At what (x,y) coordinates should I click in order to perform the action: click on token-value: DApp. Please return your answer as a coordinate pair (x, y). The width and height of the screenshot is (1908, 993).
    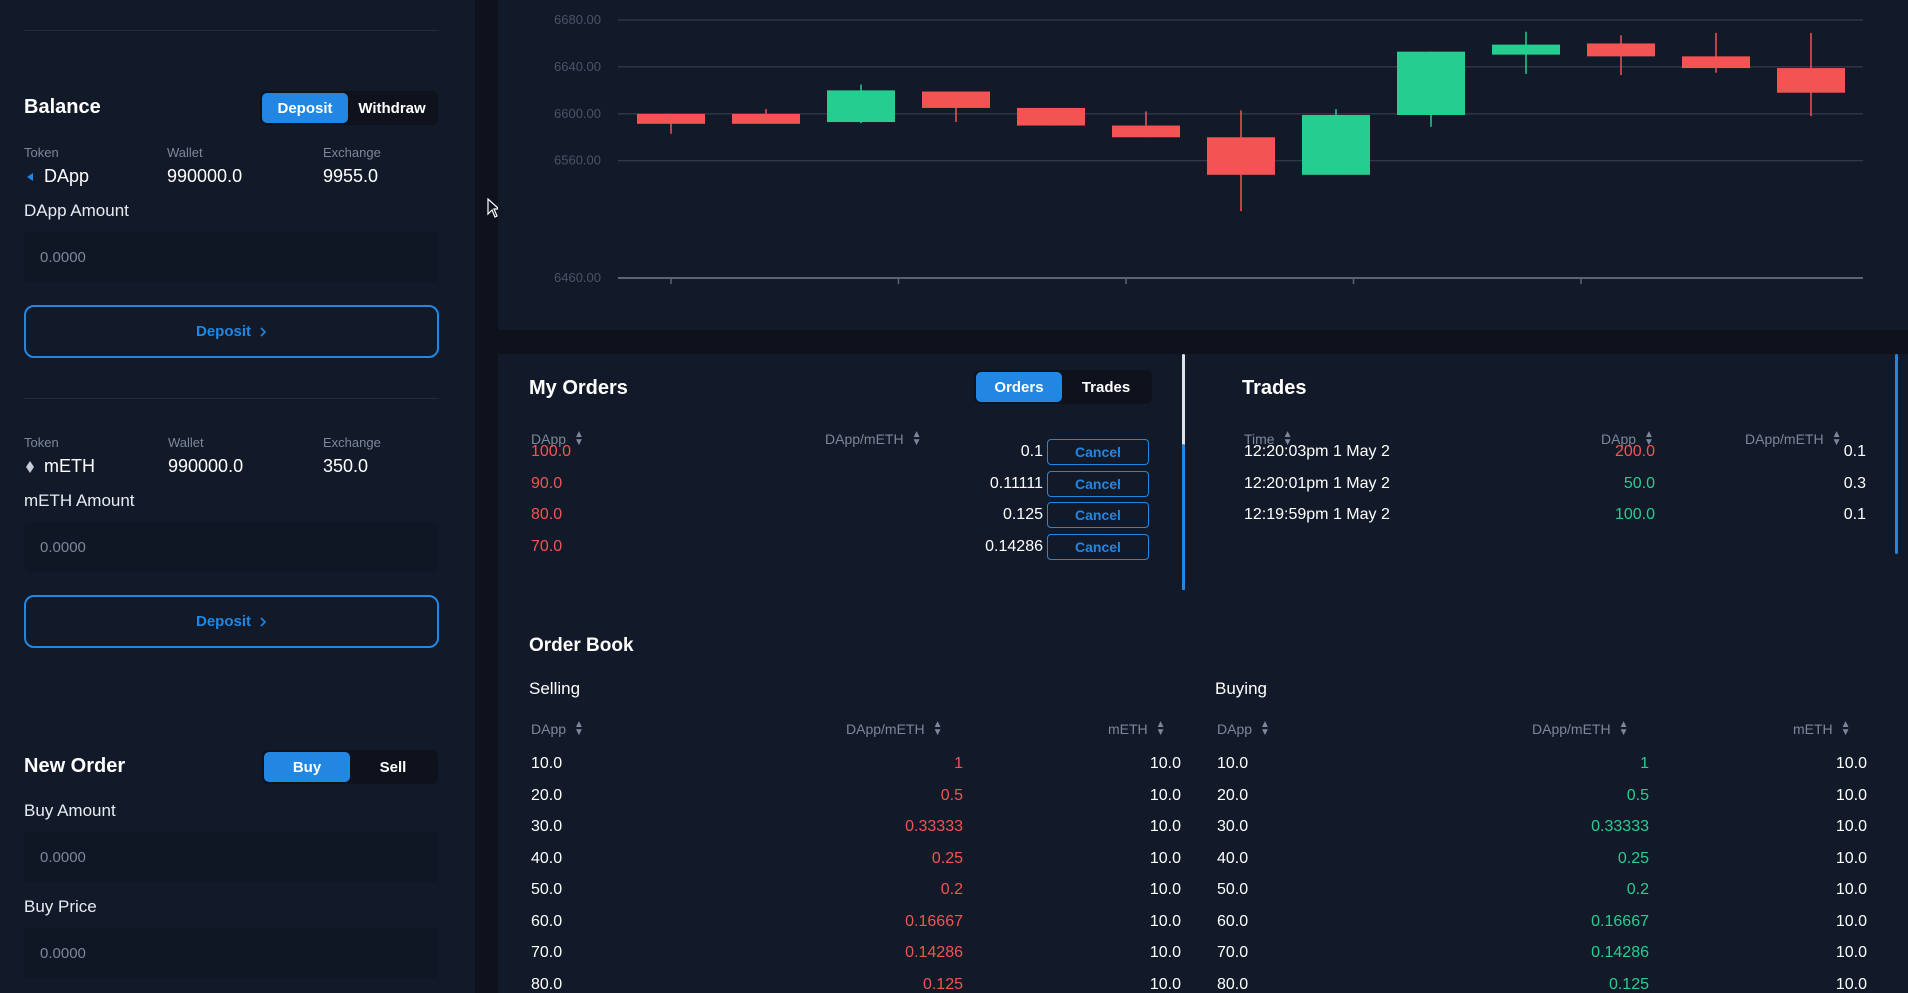
    Looking at the image, I should click on (56, 176).